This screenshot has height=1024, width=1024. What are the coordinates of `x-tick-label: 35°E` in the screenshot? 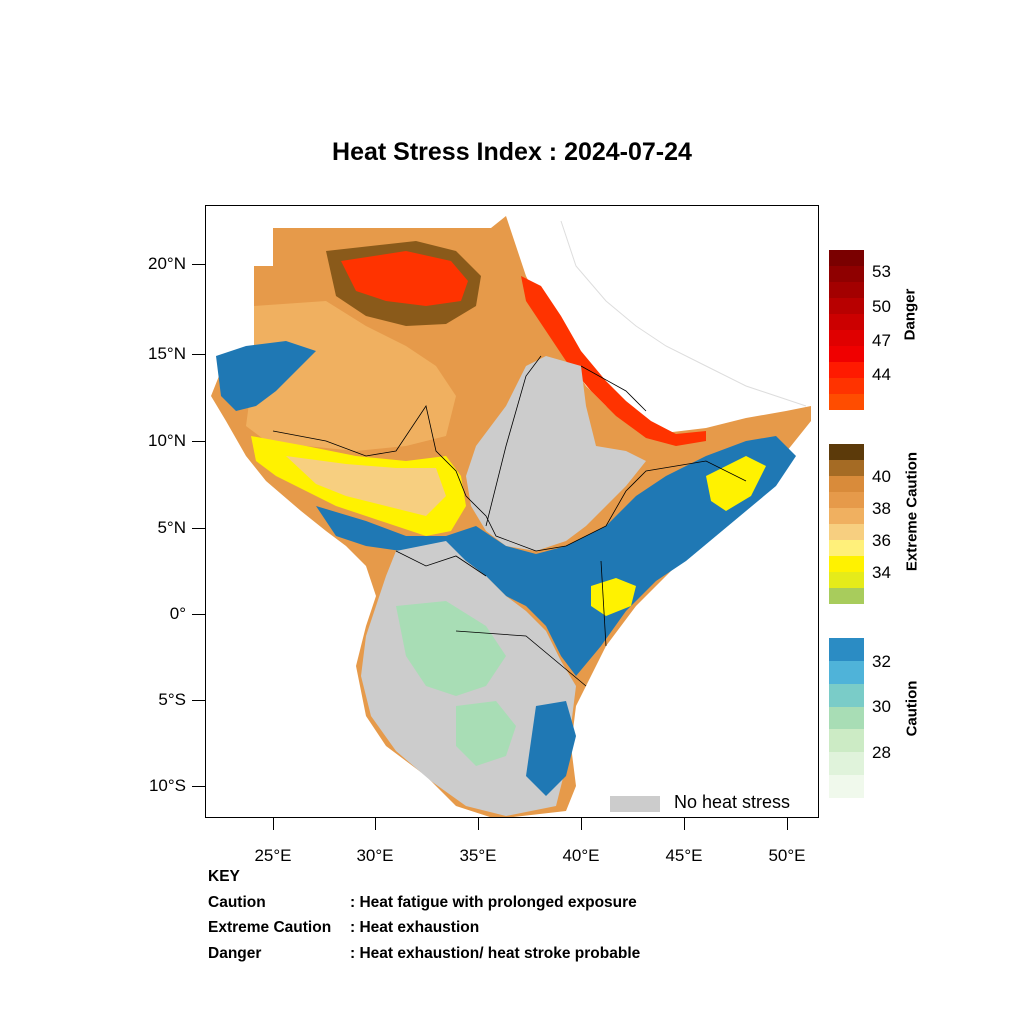 It's located at (478, 855).